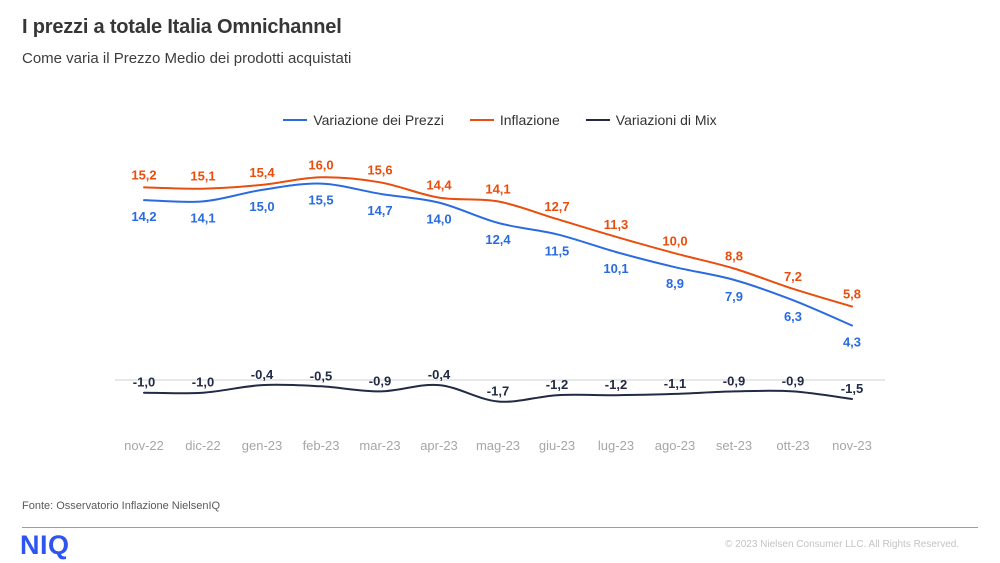 The height and width of the screenshot is (563, 1000). I want to click on data-label: 15,5, so click(320, 200).